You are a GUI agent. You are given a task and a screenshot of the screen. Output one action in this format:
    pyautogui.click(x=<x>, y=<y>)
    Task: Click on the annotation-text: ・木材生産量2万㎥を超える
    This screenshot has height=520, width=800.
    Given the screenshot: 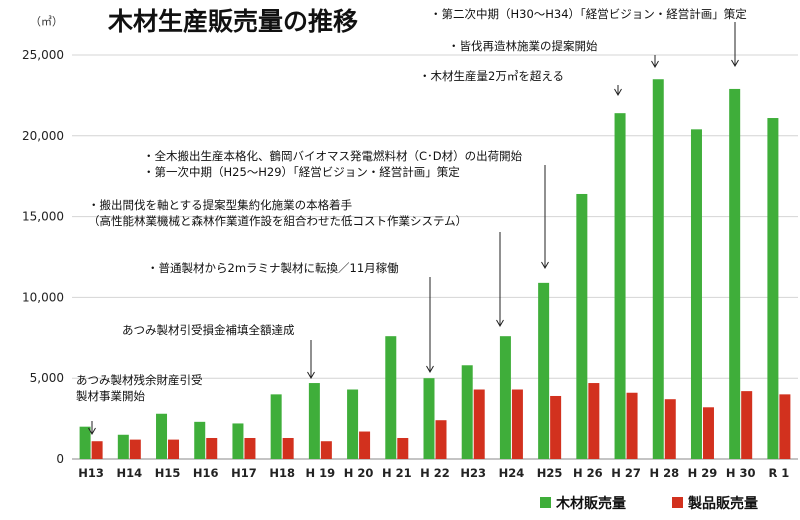 What is the action you would take?
    pyautogui.click(x=491, y=76)
    